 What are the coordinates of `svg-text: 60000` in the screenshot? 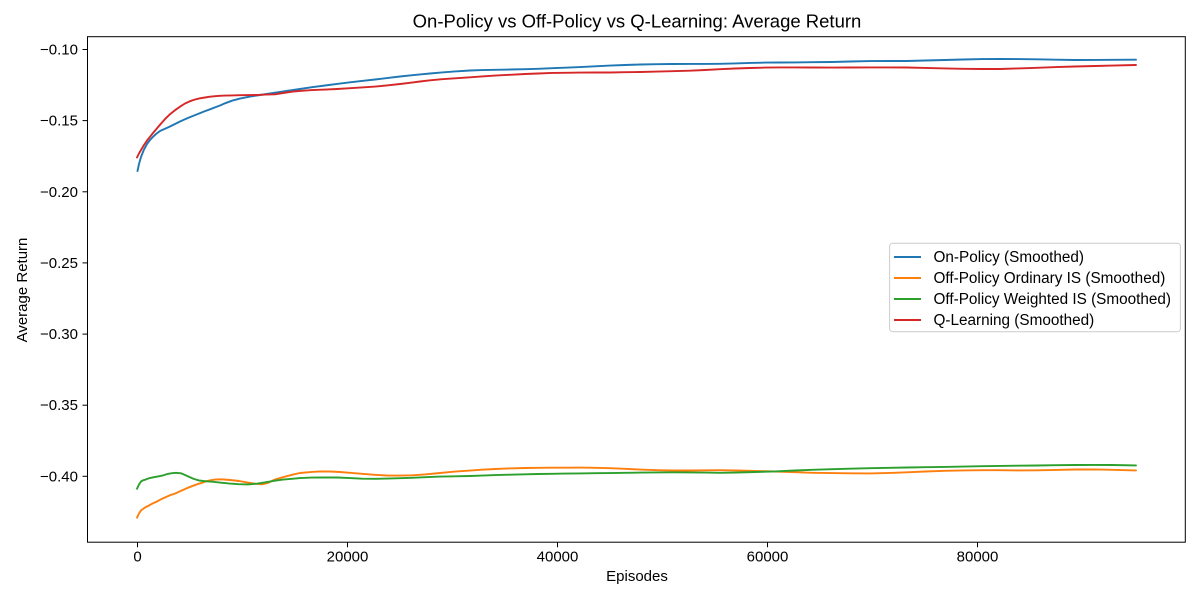 It's located at (768, 557).